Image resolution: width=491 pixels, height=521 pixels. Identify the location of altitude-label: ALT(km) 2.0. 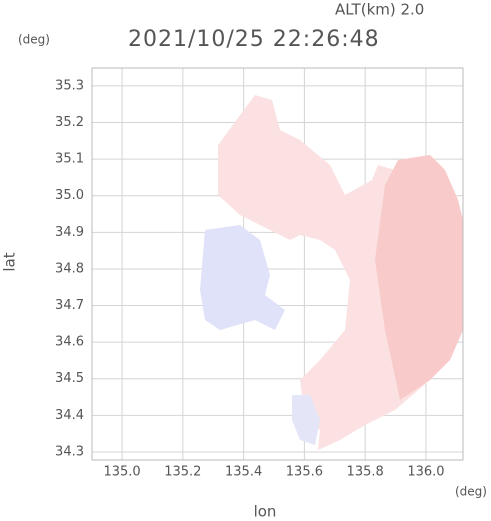
(379, 10).